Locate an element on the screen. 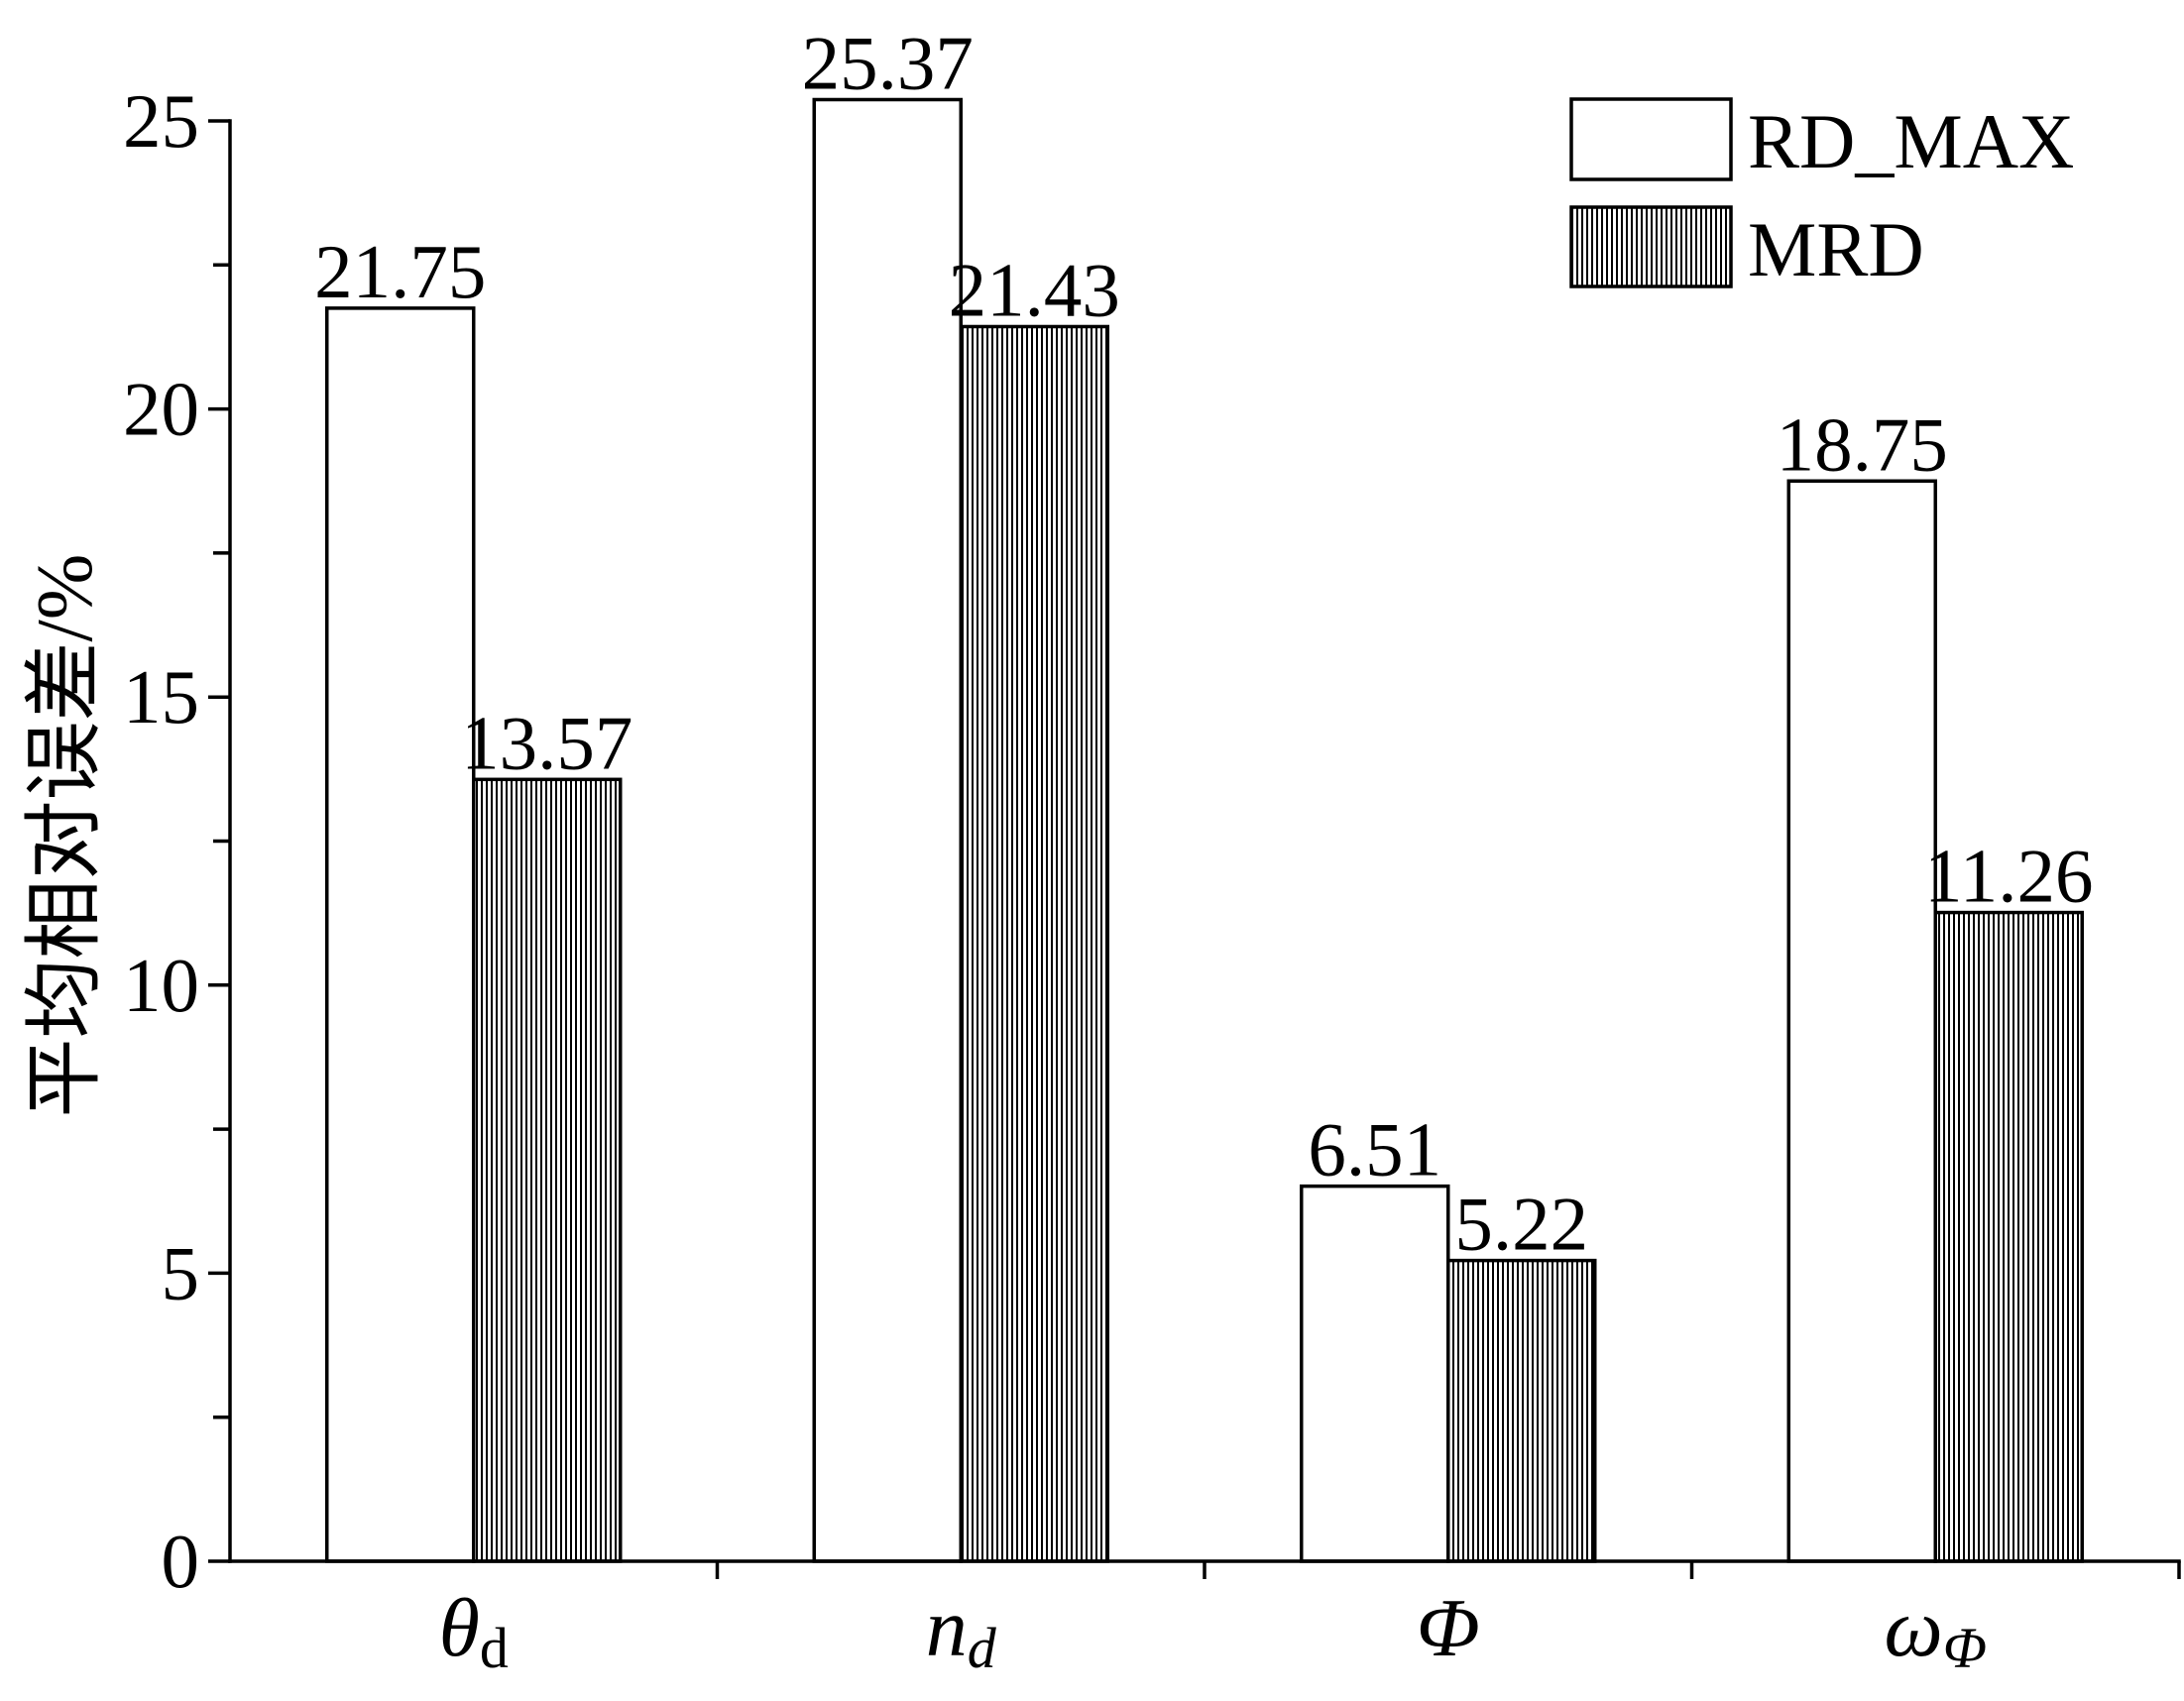 This screenshot has width=2184, height=1701. y-tick-label-4: 20 is located at coordinates (161, 409).